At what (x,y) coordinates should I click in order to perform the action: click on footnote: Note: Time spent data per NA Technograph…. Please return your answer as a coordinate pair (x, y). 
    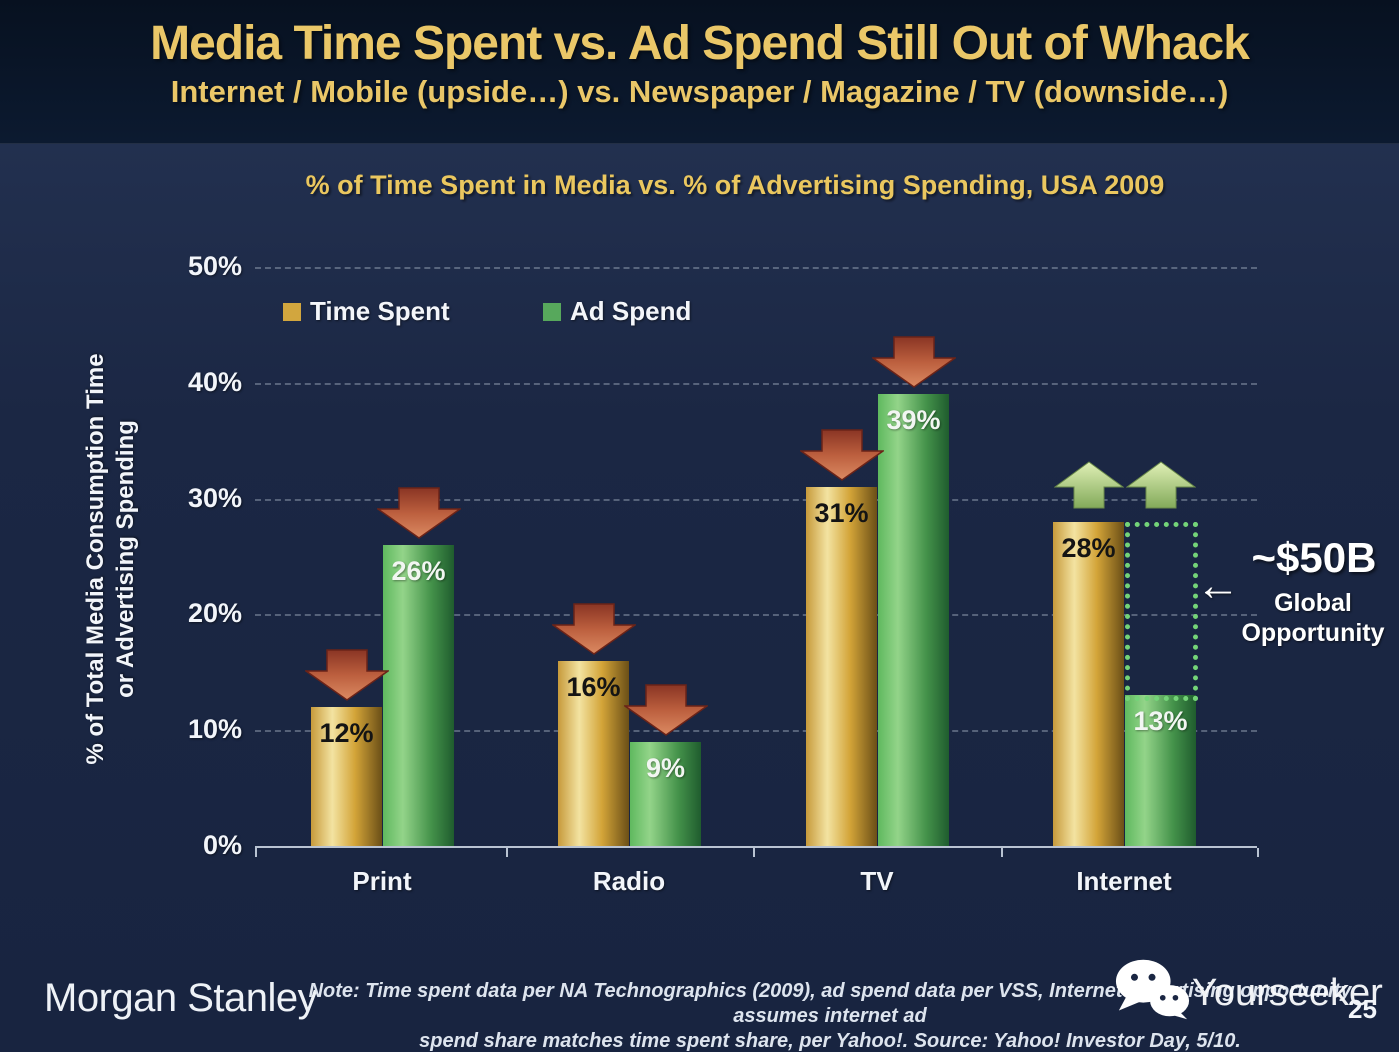
    Looking at the image, I should click on (830, 1015).